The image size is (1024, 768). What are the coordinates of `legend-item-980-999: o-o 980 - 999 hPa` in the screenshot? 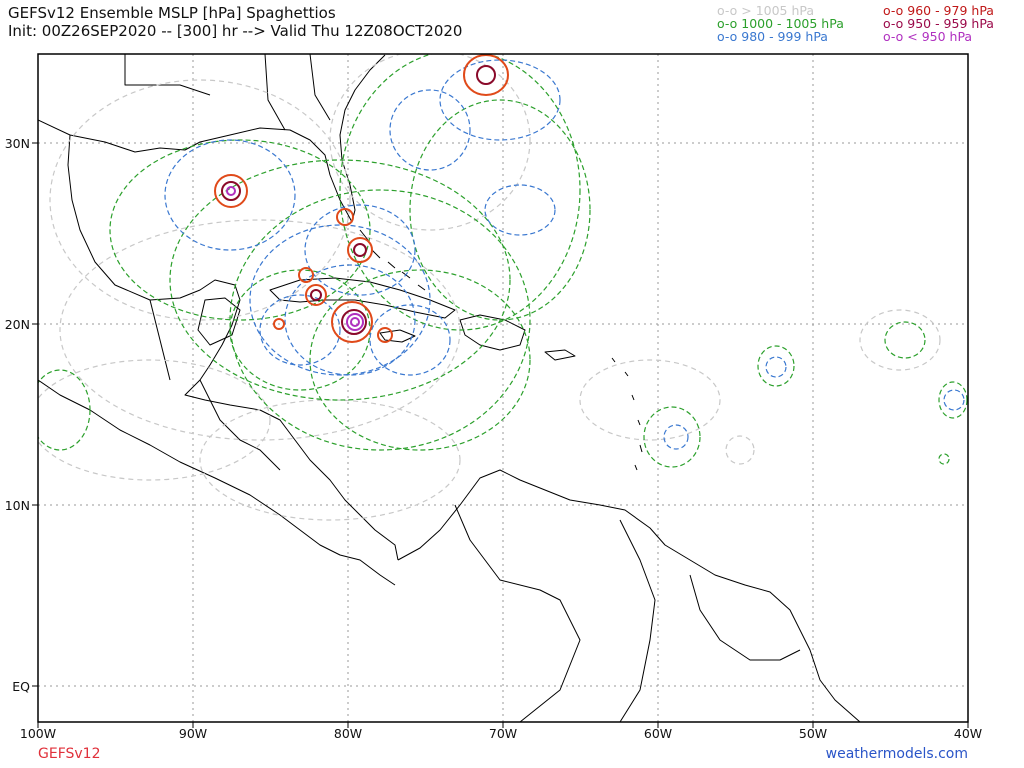 It's located at (772, 36).